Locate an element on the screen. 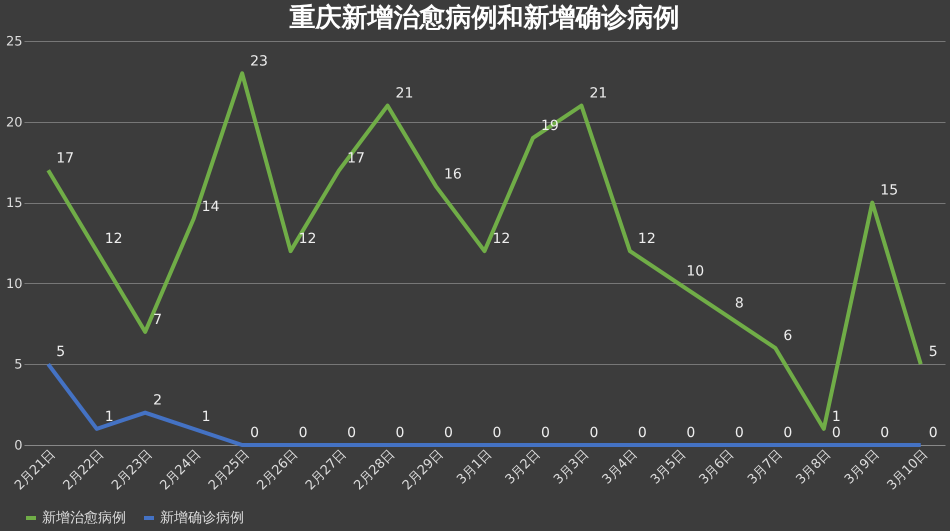  x-tick-label: 3月10日 is located at coordinates (908, 470).